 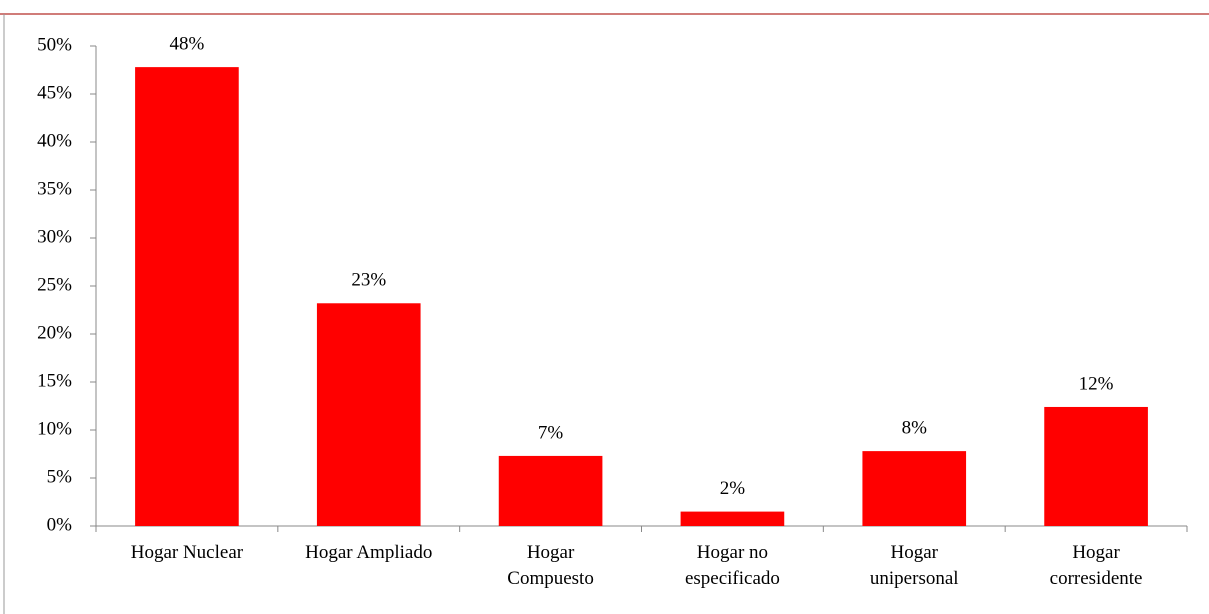 I want to click on y-tick-label: 40%, so click(x=54, y=140).